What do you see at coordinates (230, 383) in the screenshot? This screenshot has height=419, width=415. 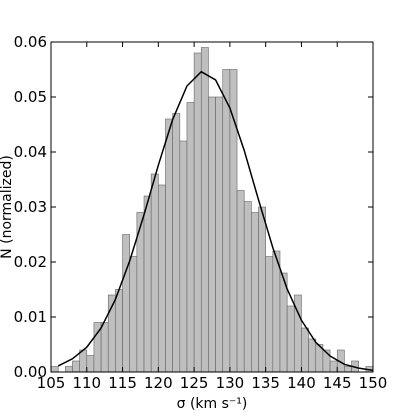 I see `x-tick-label: 130` at bounding box center [230, 383].